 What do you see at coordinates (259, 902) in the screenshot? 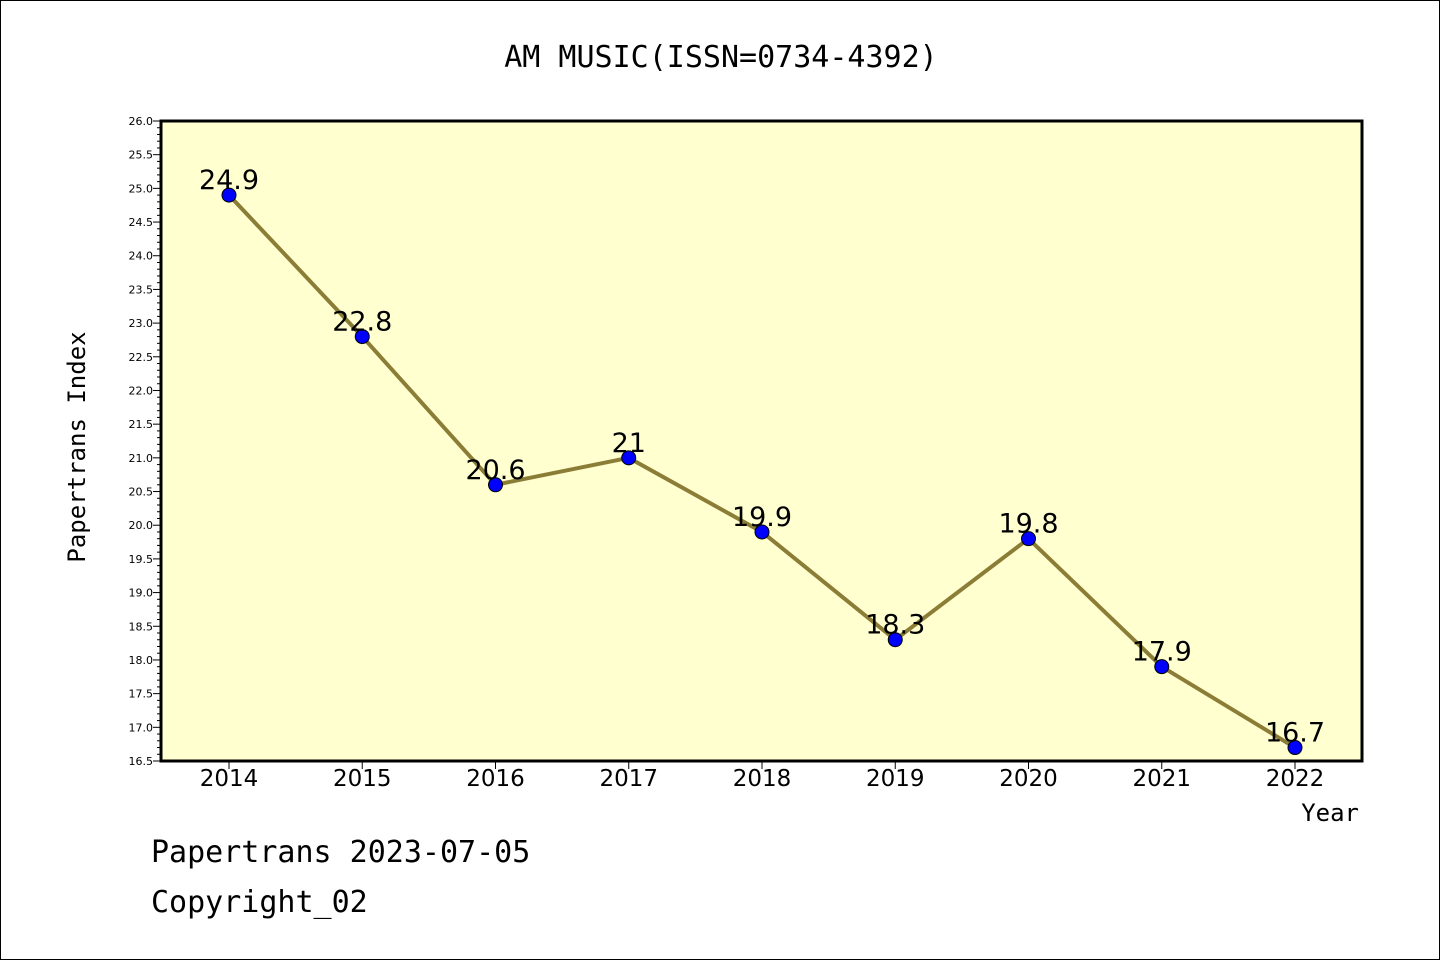
I see `footer-copyright: Copyright_02` at bounding box center [259, 902].